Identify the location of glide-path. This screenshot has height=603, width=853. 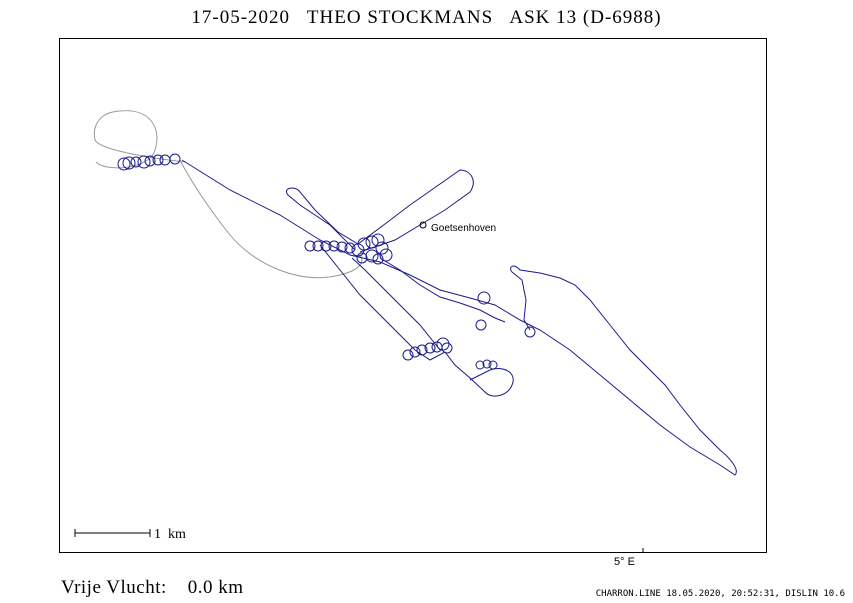
(228, 194).